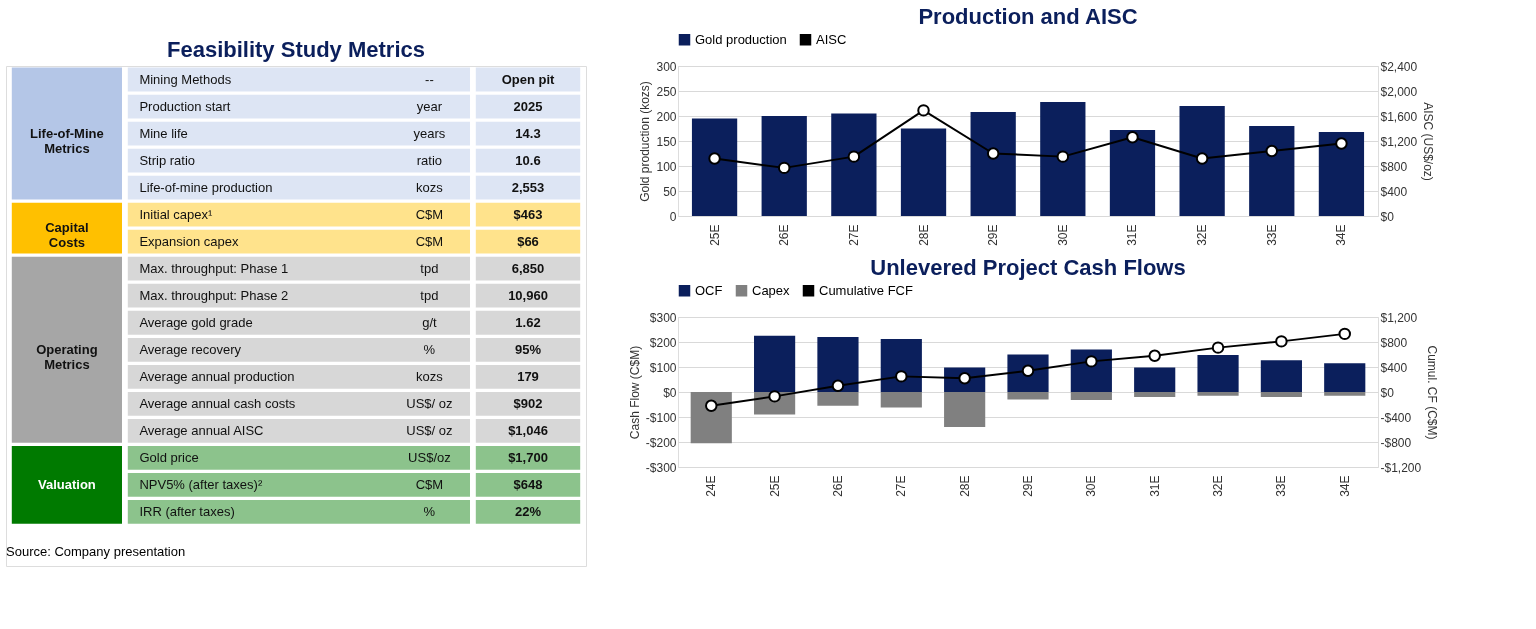  Describe the element at coordinates (429, 133) in the screenshot. I see `text: years` at that location.